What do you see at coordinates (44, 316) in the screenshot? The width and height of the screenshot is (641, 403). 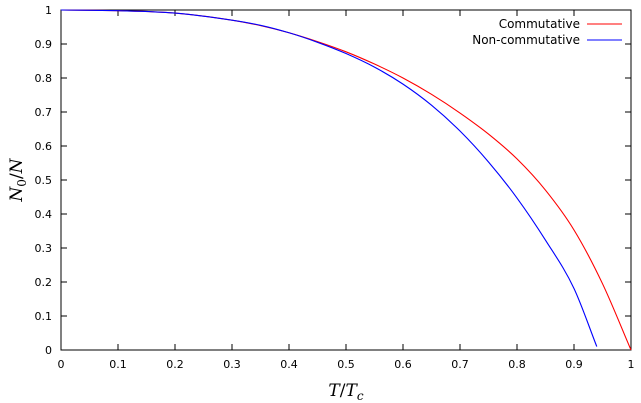 I see `y-tick-label: 0.1` at bounding box center [44, 316].